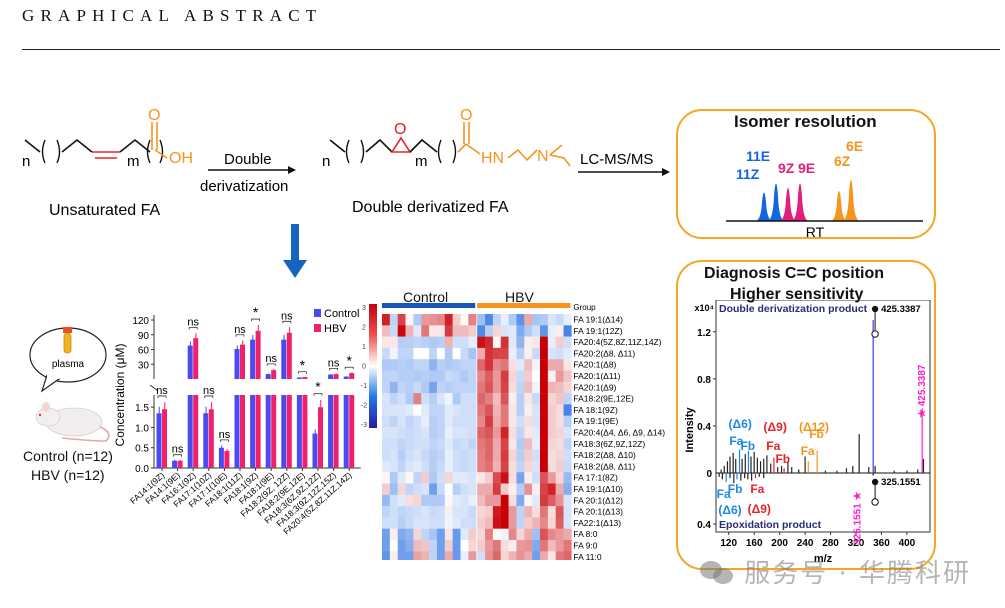  Describe the element at coordinates (72, 422) in the screenshot. I see `rat-icon` at that location.